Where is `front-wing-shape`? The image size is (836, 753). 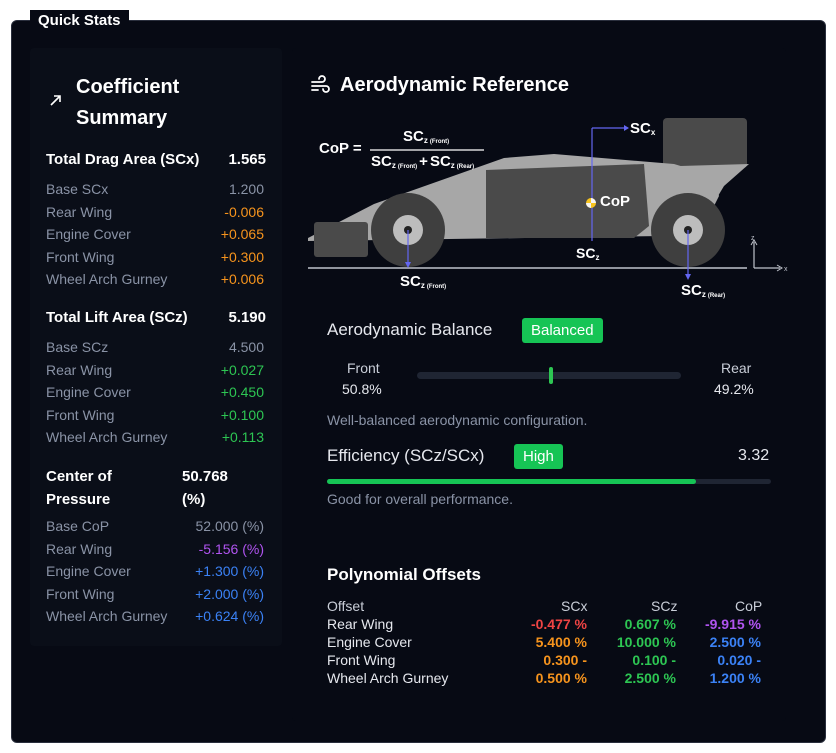
front-wing-shape is located at coordinates (341, 239).